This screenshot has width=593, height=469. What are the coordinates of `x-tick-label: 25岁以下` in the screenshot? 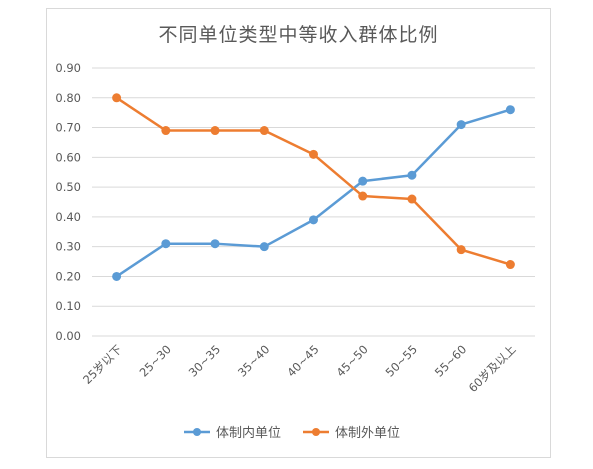 It's located at (102, 364).